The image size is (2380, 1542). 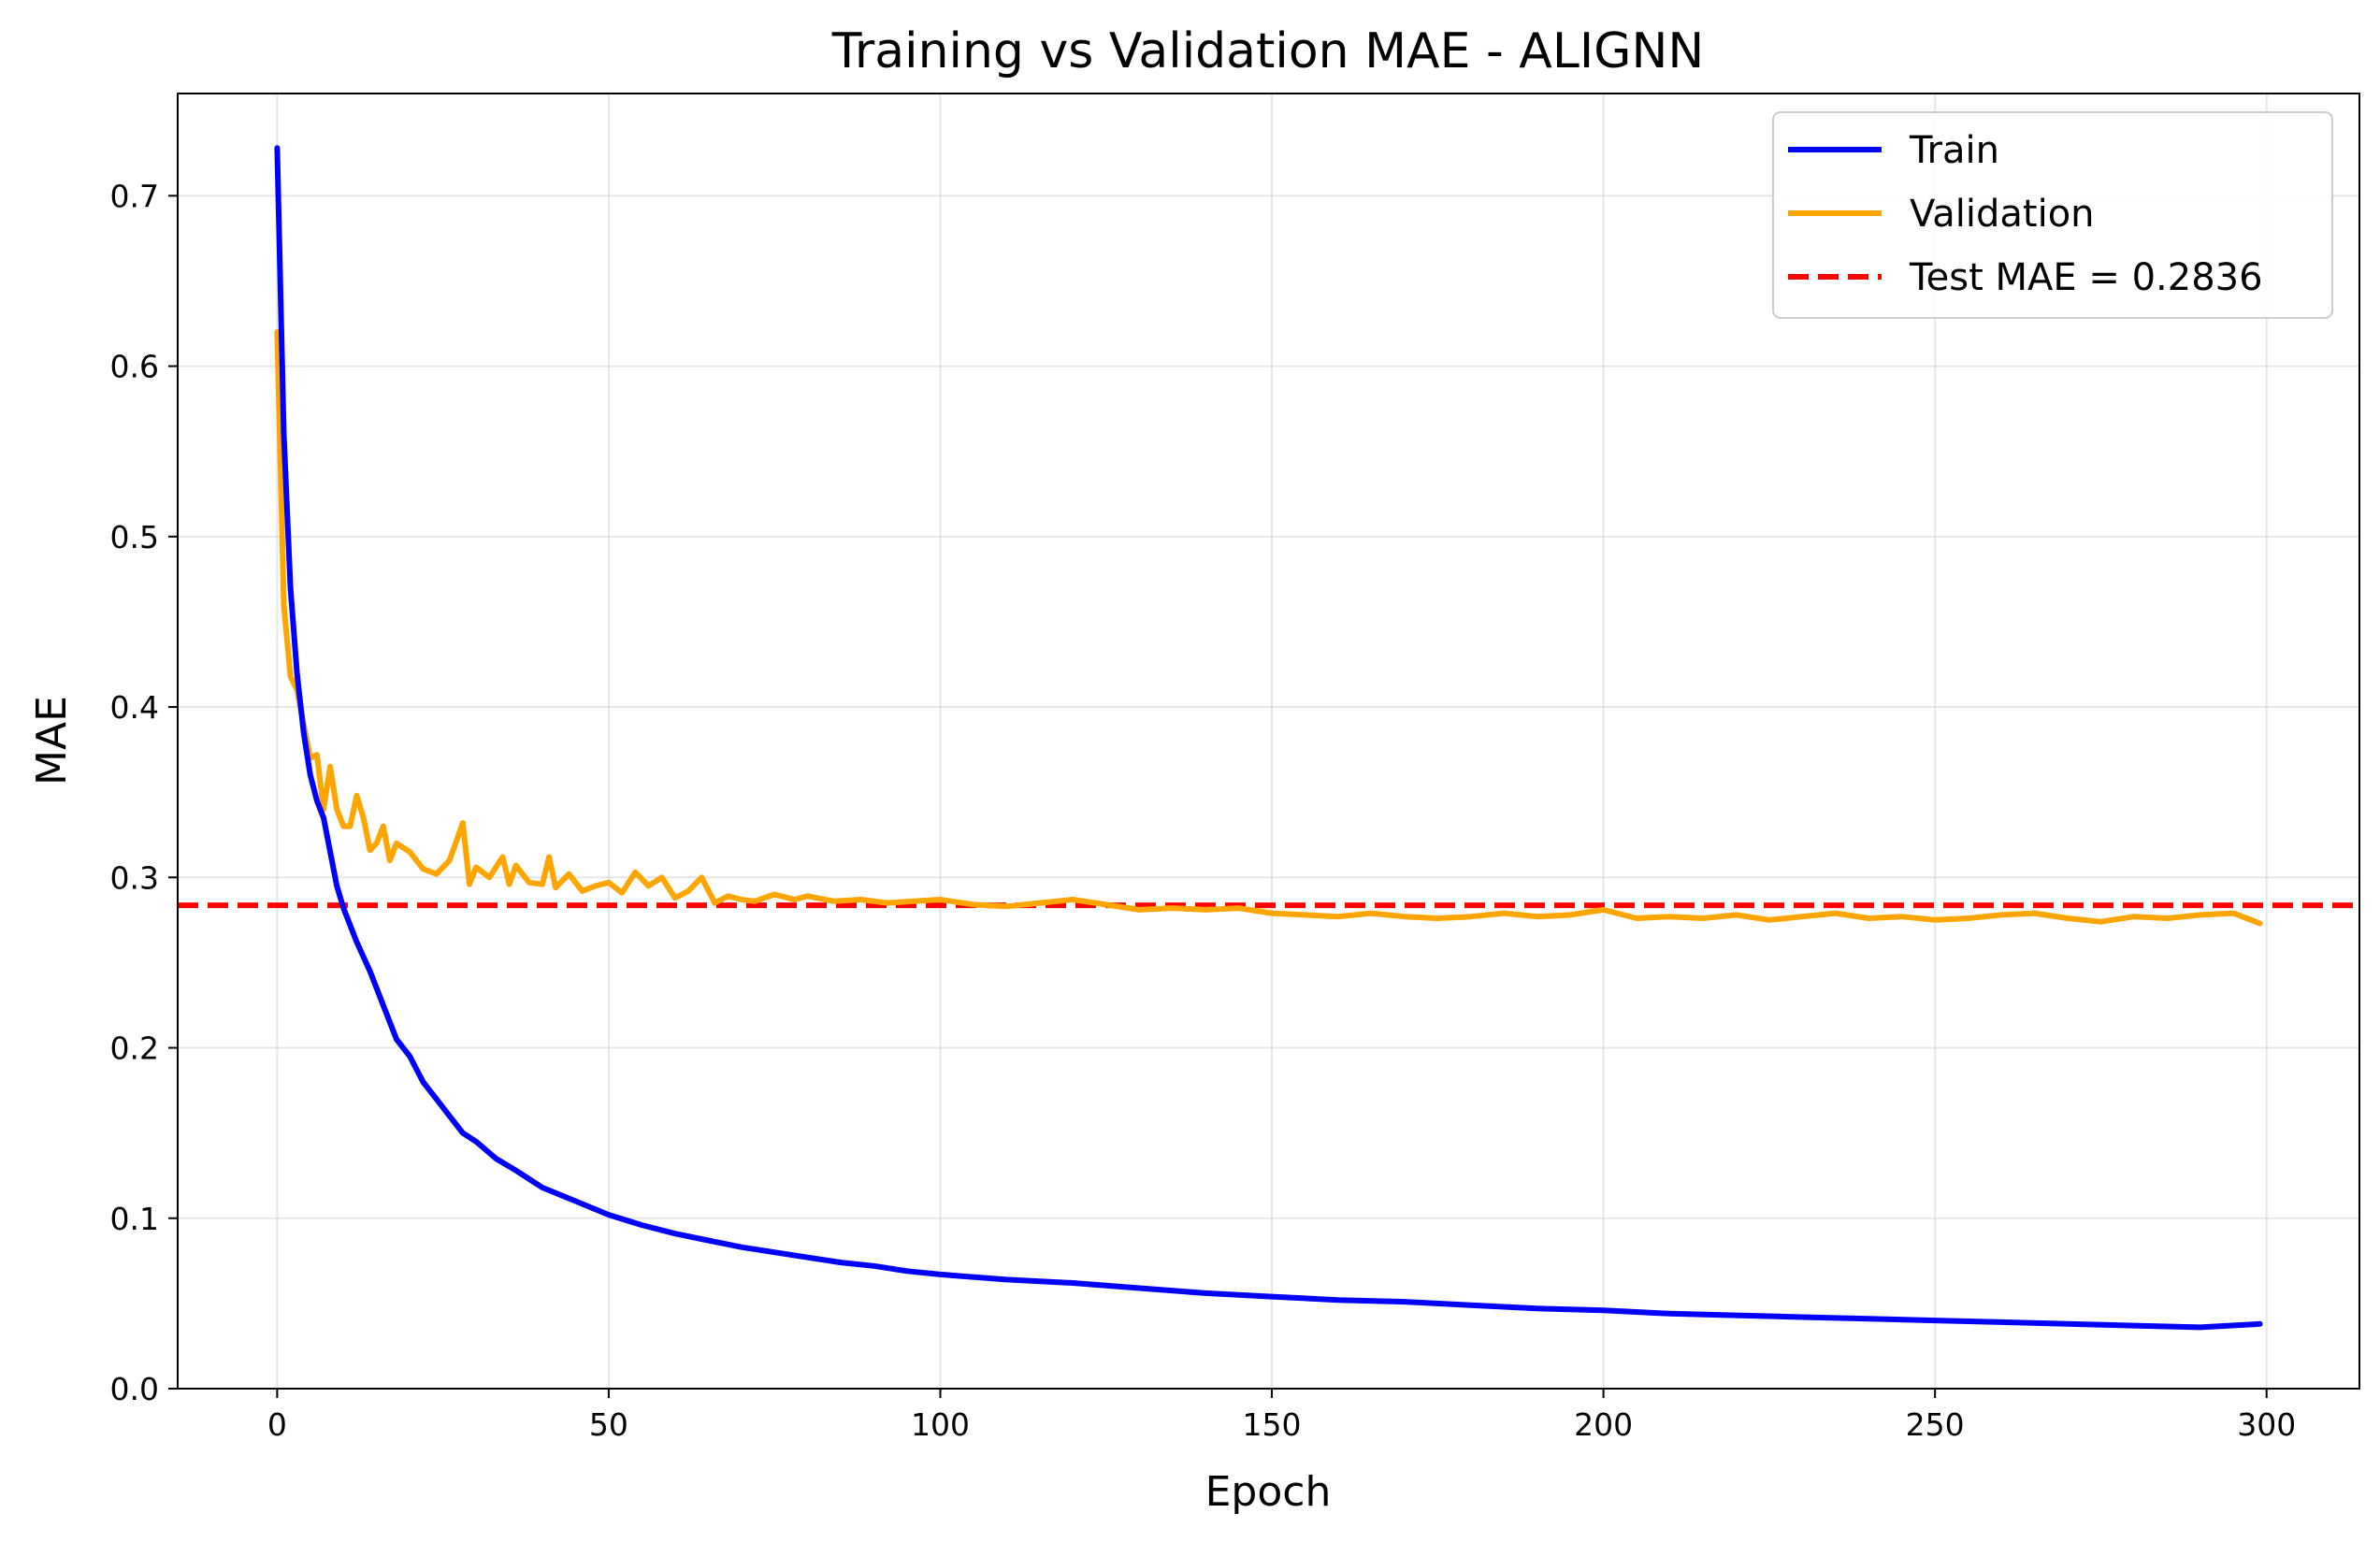 I want to click on legend: Train Validation Test MAE = 0.2836, so click(x=2052, y=215).